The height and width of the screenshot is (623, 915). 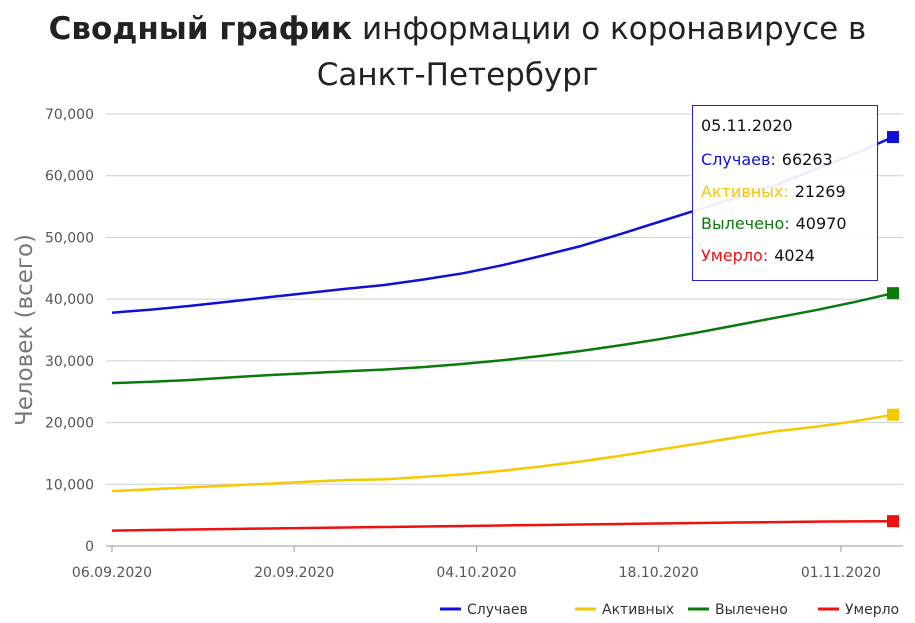 What do you see at coordinates (745, 223) in the screenshot?
I see `tooltip-label-recovered: Вылечено:` at bounding box center [745, 223].